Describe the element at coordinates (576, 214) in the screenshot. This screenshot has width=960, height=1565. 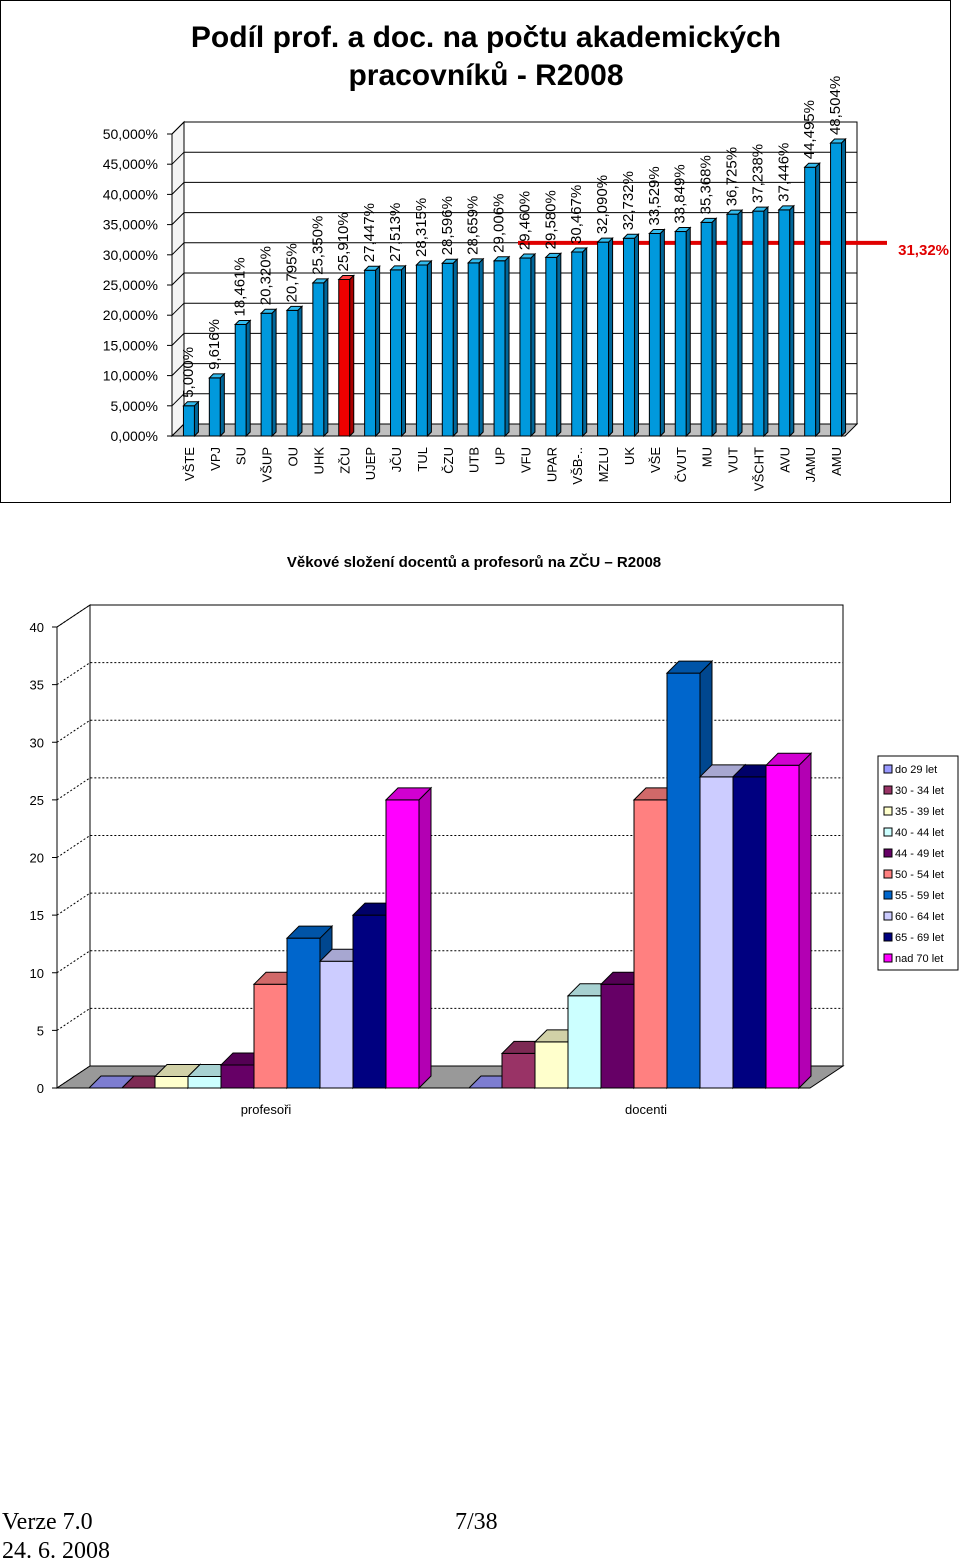
I see `chart1-data-label: 30,467%` at that location.